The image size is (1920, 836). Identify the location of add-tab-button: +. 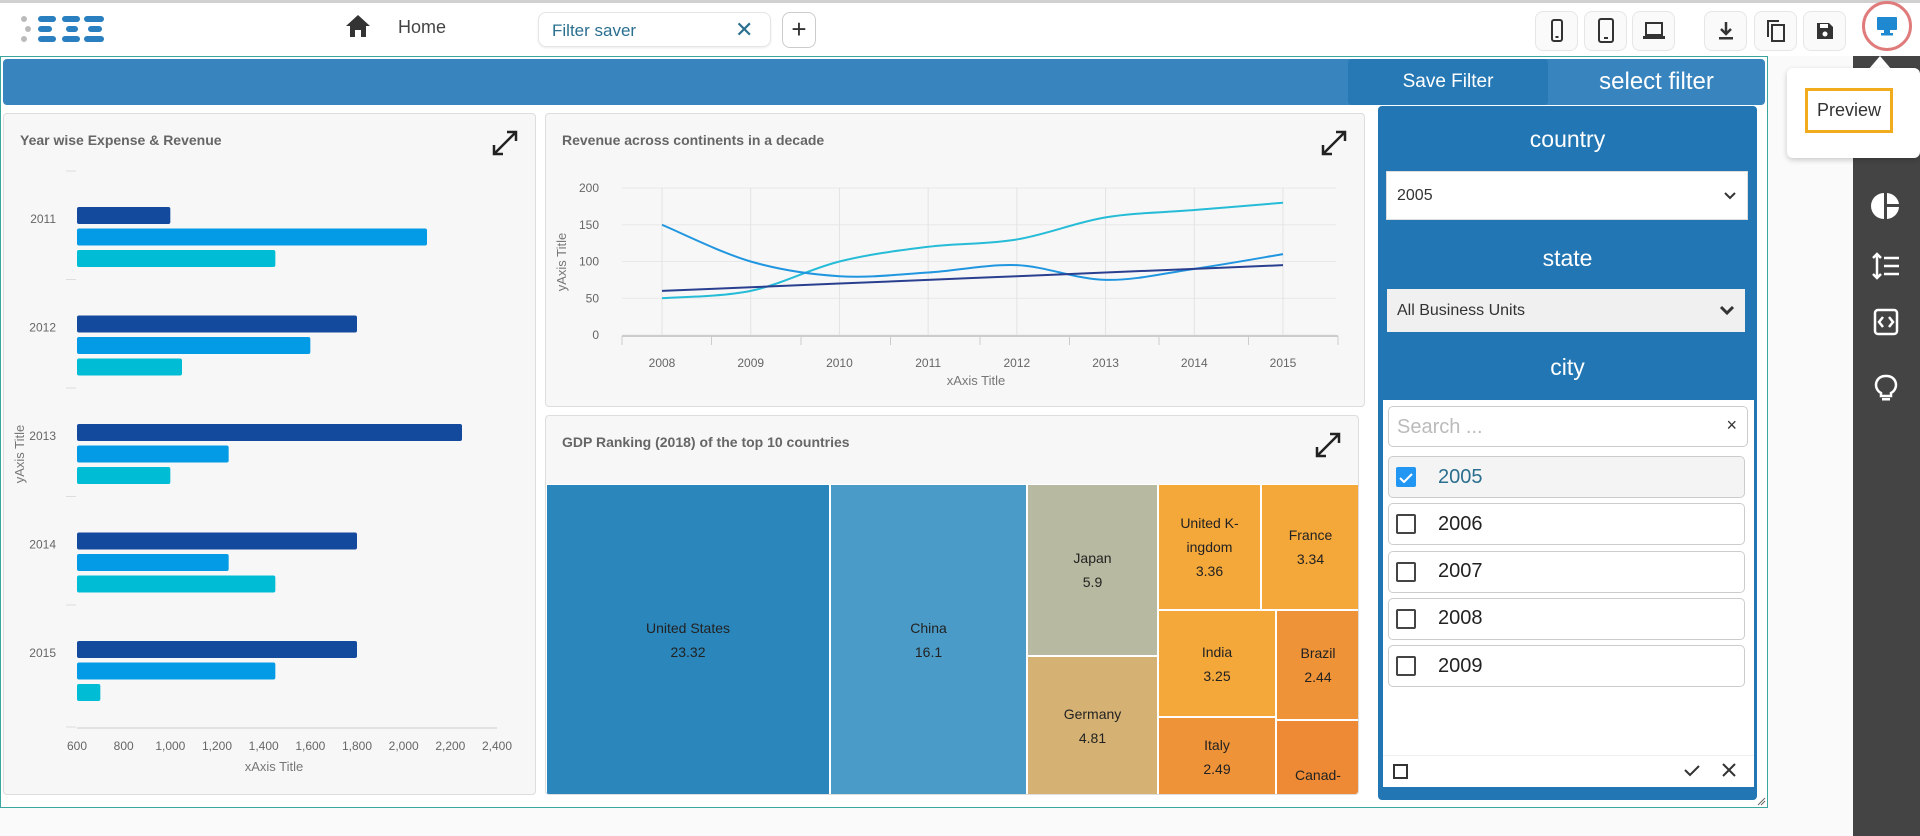
(799, 30).